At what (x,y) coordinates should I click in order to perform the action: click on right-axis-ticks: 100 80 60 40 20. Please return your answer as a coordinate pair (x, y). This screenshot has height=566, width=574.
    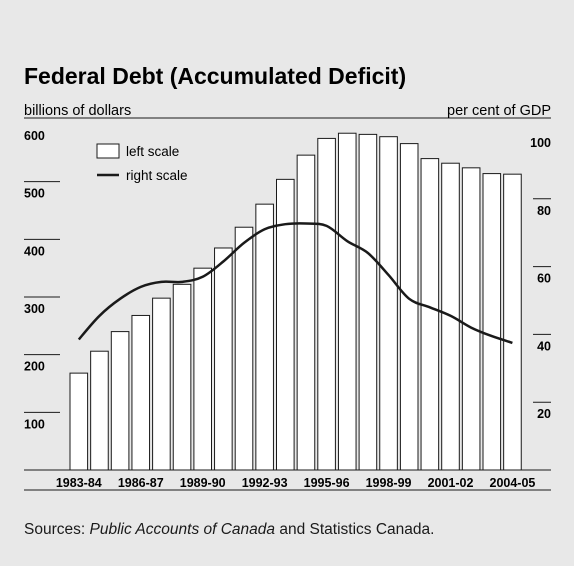
    Looking at the image, I should click on (540, 278).